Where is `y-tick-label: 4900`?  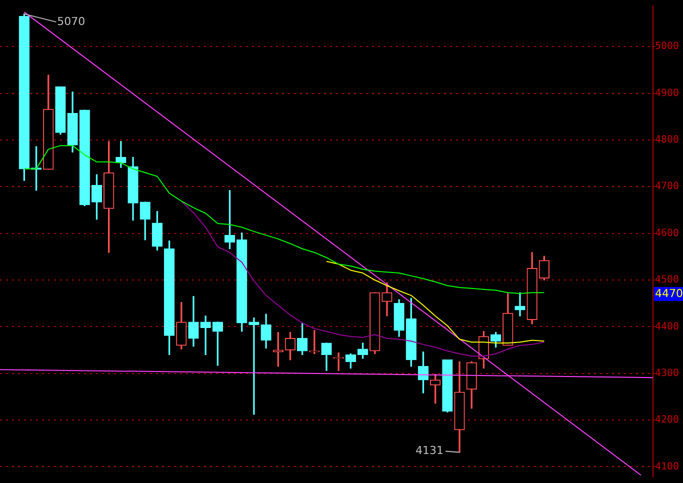 y-tick-label: 4900 is located at coordinates (667, 93).